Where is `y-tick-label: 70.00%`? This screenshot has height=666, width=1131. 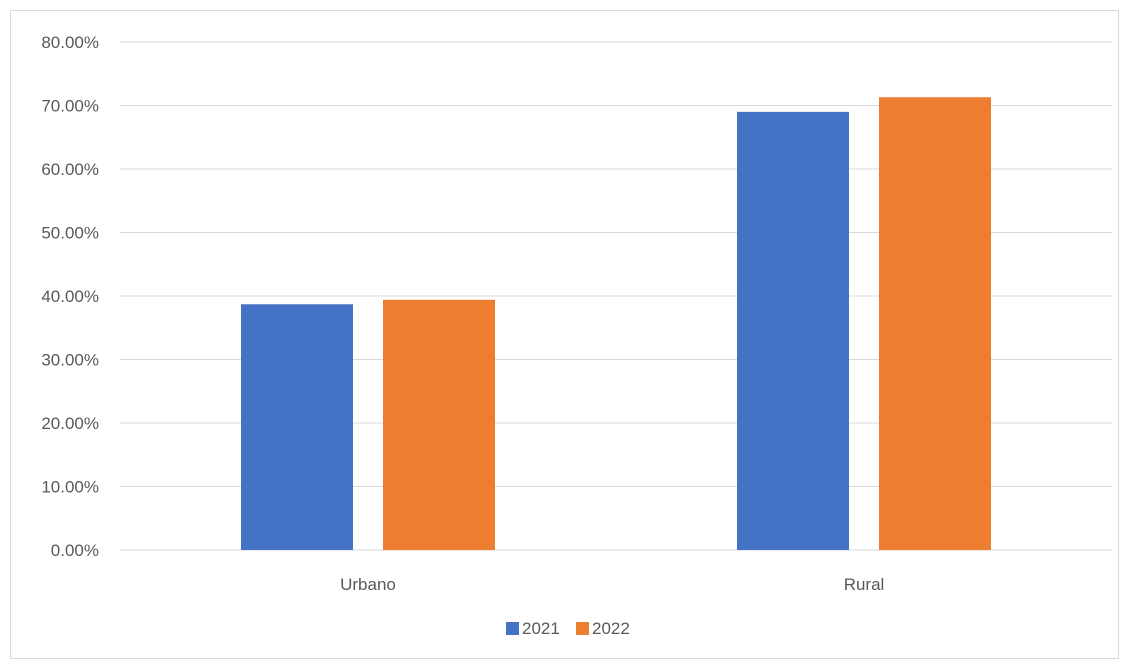
y-tick-label: 70.00% is located at coordinates (70, 106).